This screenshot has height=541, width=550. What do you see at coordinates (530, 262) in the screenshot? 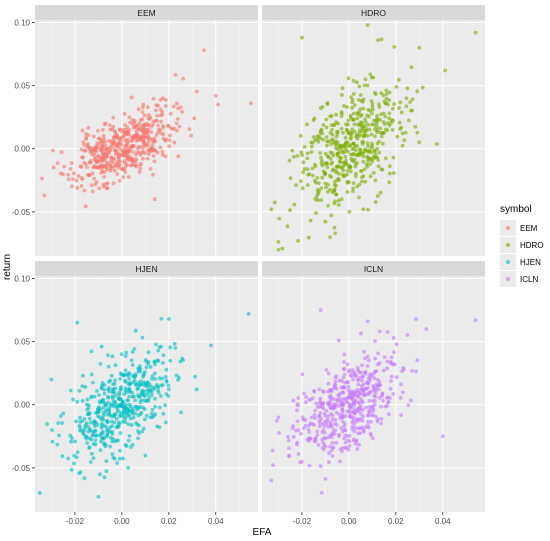
I see `legend-label: HJEN` at bounding box center [530, 262].